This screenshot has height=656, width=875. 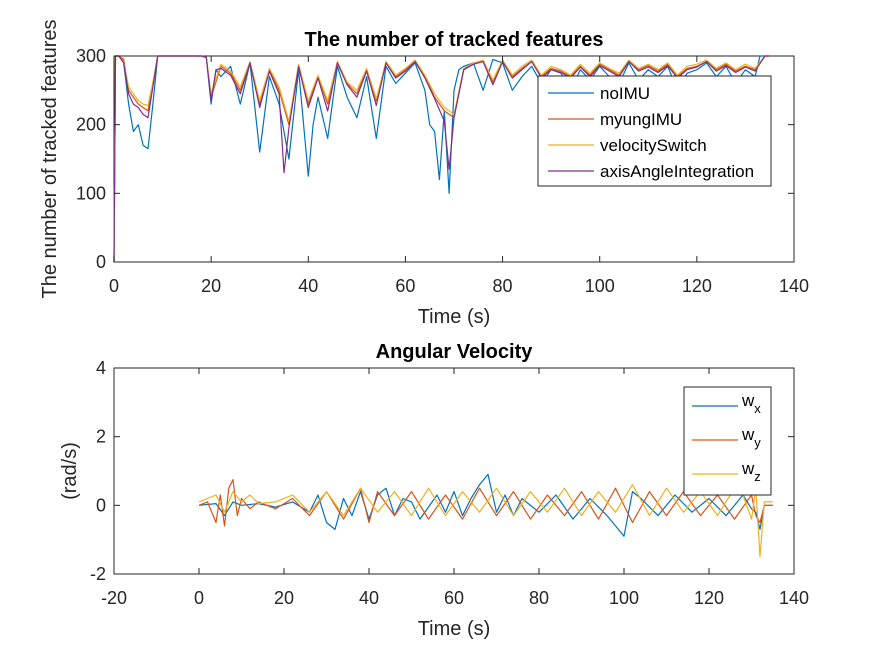 I want to click on features-y-tick-label-2: 200, so click(x=91, y=125).